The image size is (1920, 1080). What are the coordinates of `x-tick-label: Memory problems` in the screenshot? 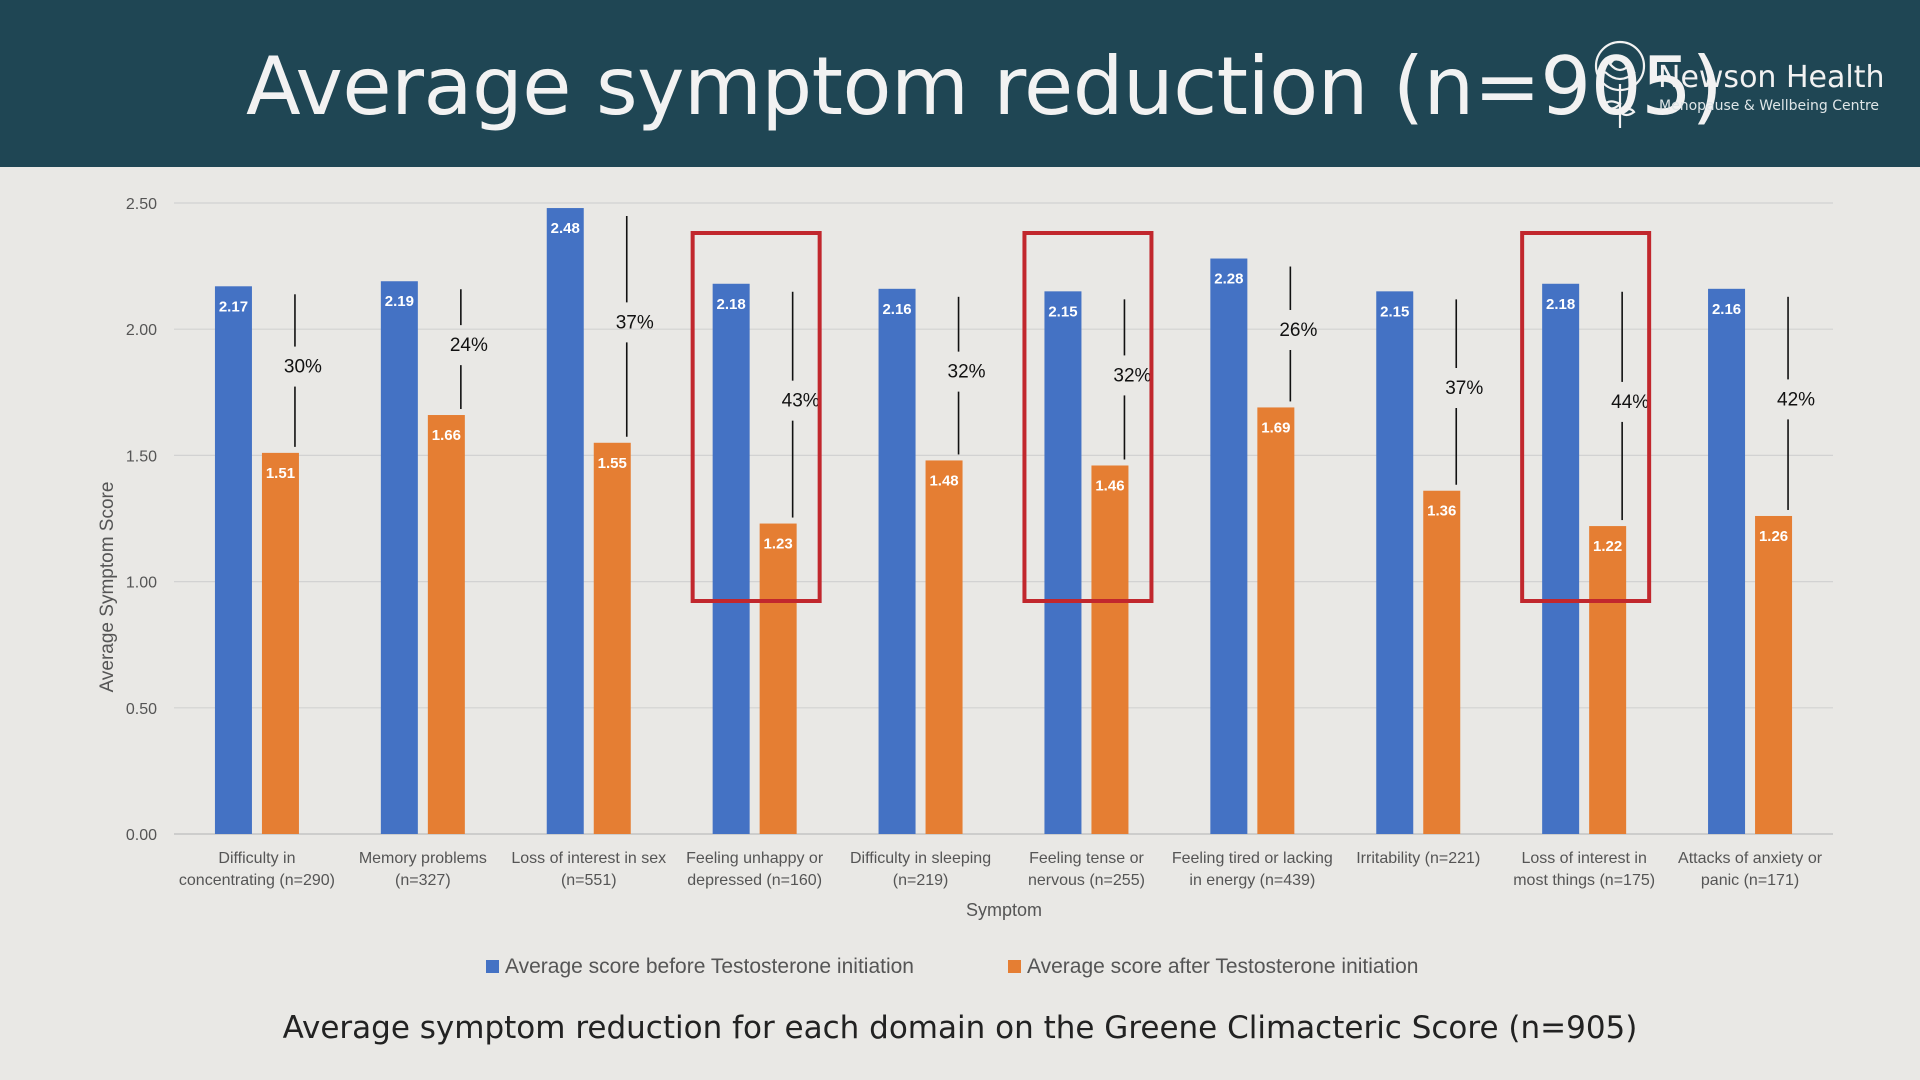 It's located at (423, 858).